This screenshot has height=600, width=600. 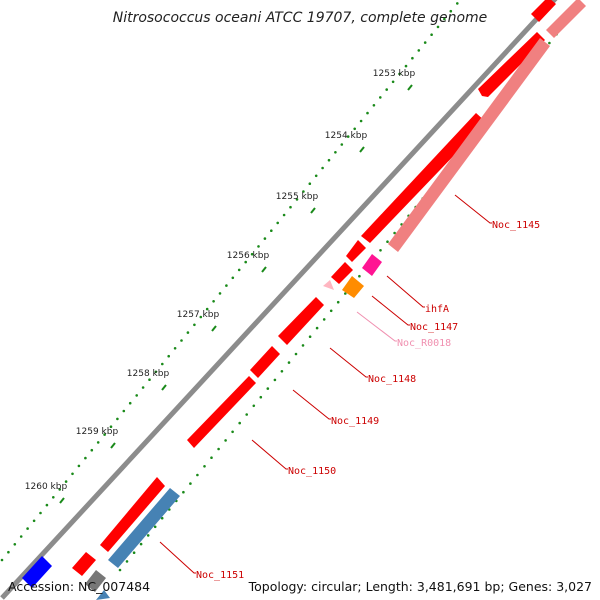 What do you see at coordinates (301, 321) in the screenshot?
I see `feature-cds-noc1148` at bounding box center [301, 321].